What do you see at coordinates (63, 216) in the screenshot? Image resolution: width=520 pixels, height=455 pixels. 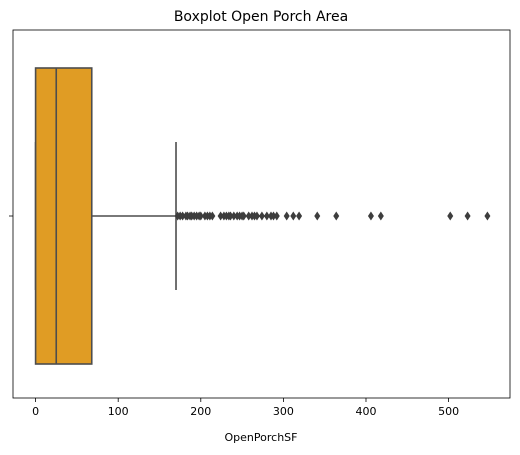 I see `box` at bounding box center [63, 216].